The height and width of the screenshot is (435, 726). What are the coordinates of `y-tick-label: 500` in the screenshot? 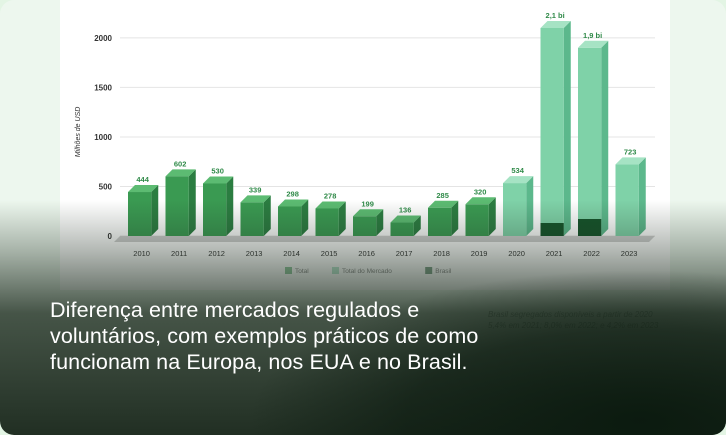 It's located at (106, 186).